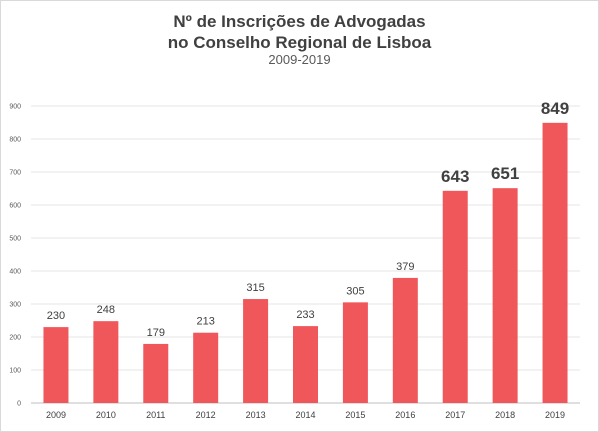 The width and height of the screenshot is (599, 432). What do you see at coordinates (455, 415) in the screenshot?
I see `x-tick-label: 2017` at bounding box center [455, 415].